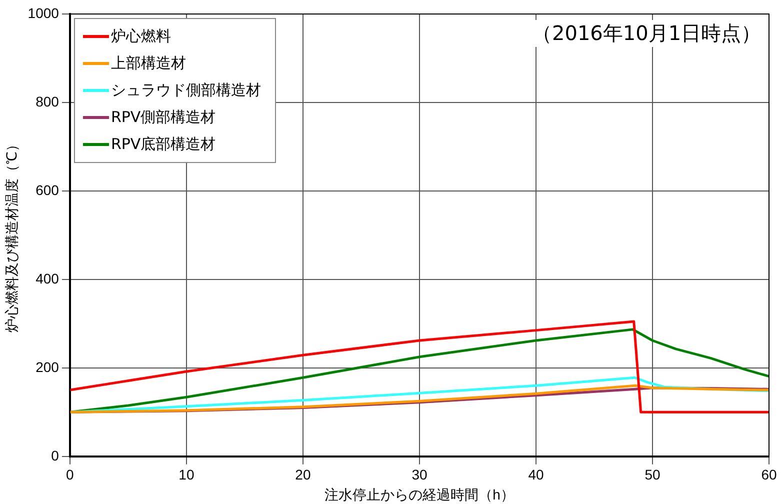  Describe the element at coordinates (769, 474) in the screenshot. I see `x-tick-label: 60` at that location.